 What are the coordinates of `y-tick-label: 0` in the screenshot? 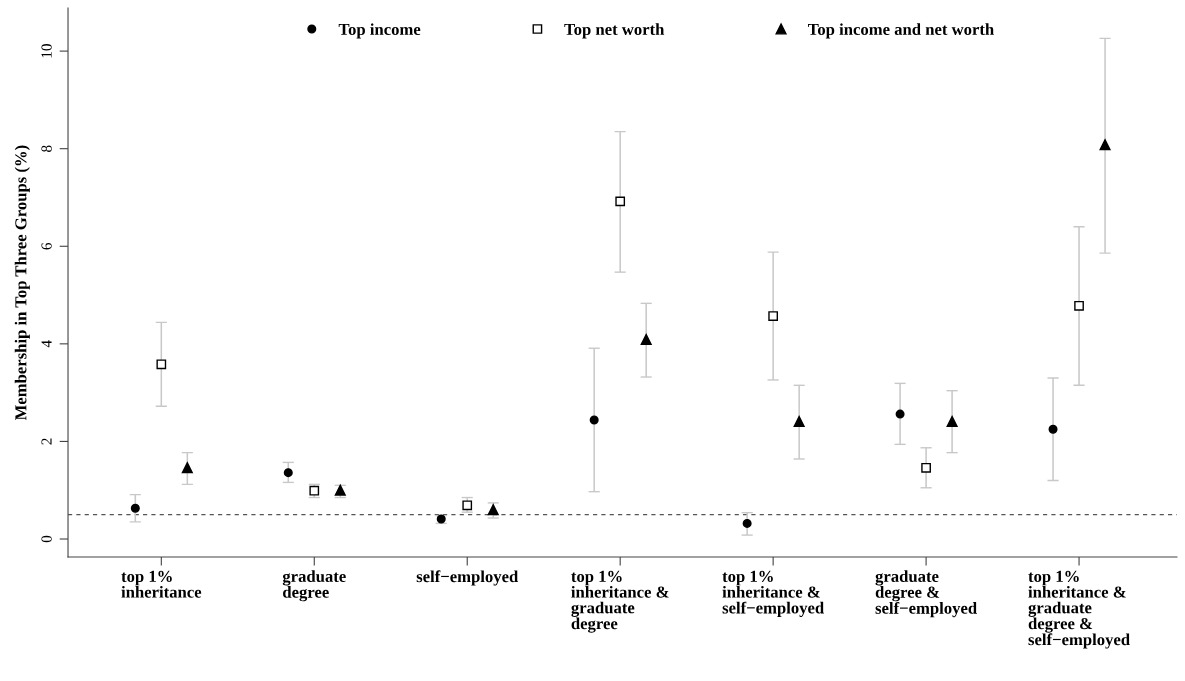 It's located at (46, 539).